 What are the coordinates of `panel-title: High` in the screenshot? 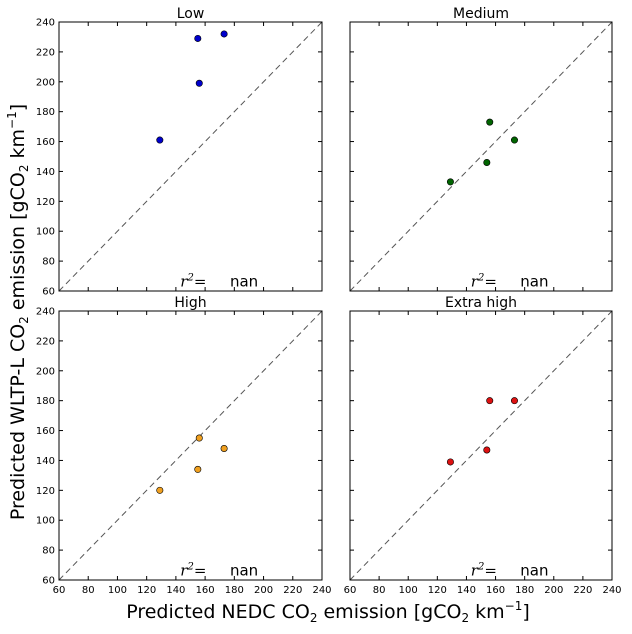 It's located at (190, 303).